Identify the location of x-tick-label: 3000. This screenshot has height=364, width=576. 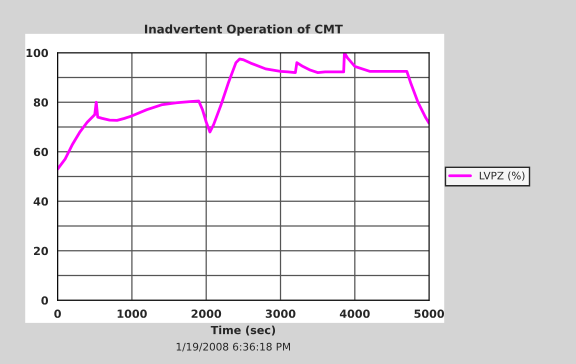
(281, 314).